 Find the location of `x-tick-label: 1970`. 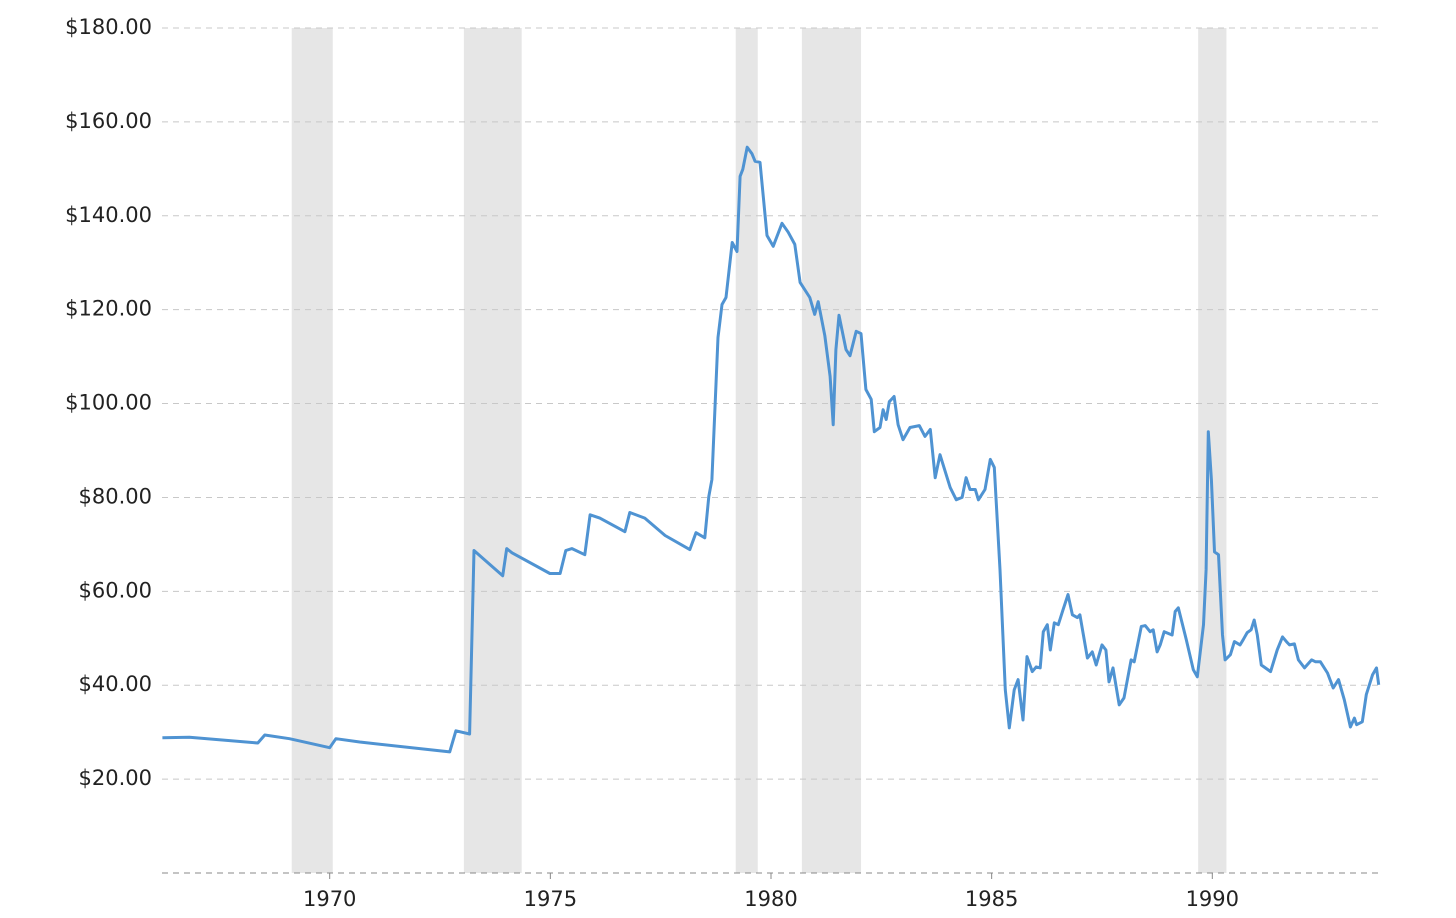

x-tick-label: 1970 is located at coordinates (329, 899).